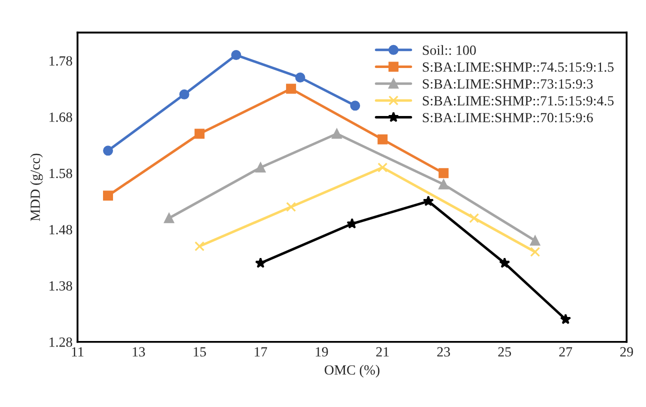  I want to click on x-tick-label: 27, so click(565, 351).